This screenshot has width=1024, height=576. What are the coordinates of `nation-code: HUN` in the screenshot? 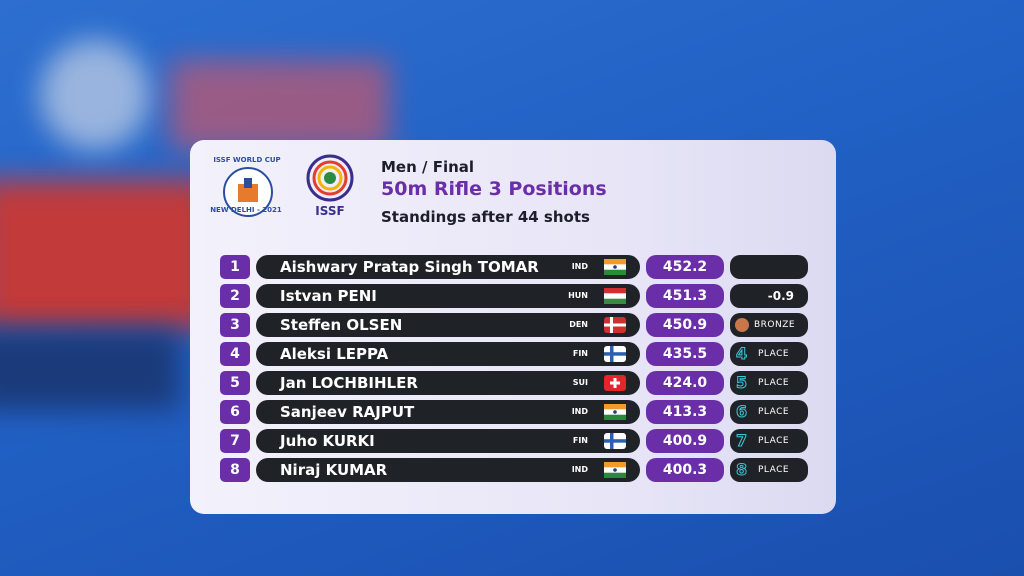 It's located at (578, 295).